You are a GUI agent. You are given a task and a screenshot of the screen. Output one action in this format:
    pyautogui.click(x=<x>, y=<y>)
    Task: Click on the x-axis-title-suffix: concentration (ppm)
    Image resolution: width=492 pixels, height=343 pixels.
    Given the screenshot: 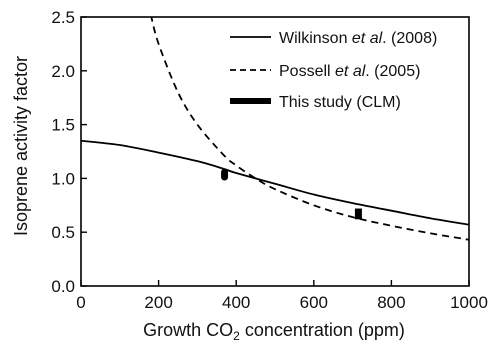 What is the action you would take?
    pyautogui.click(x=322, y=330)
    